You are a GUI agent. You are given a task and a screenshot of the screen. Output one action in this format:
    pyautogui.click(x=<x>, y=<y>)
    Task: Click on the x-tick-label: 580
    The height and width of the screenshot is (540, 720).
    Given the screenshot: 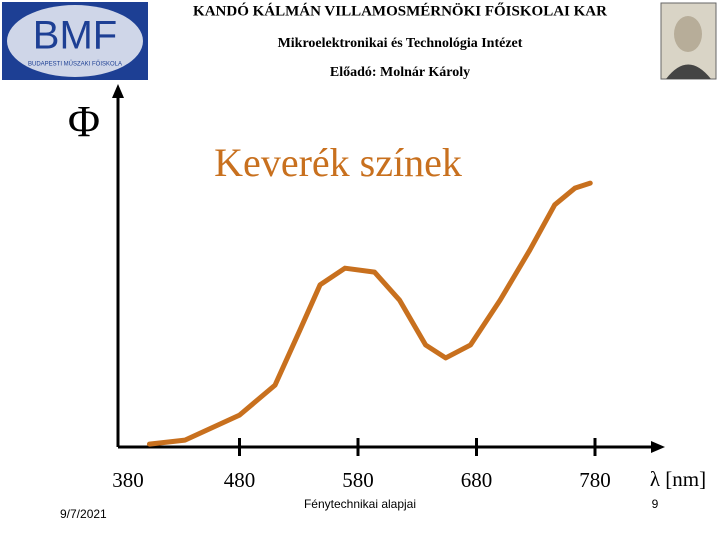 What is the action you would take?
    pyautogui.click(x=358, y=480)
    